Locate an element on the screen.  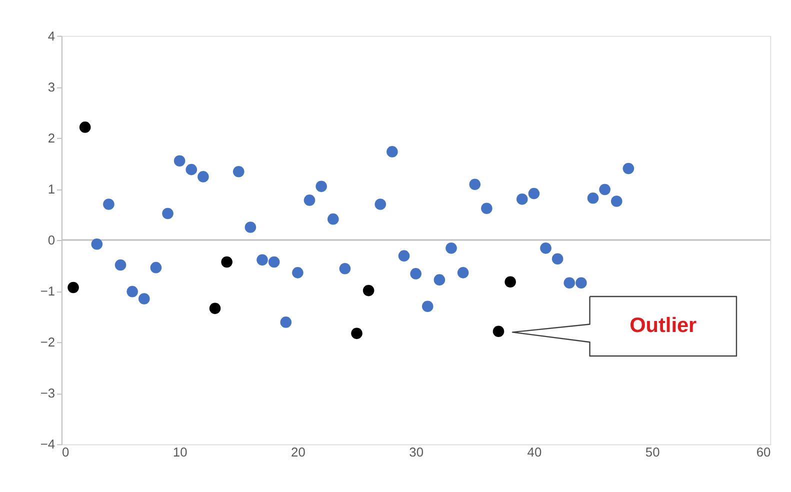
x-tick-label: 20 is located at coordinates (298, 452).